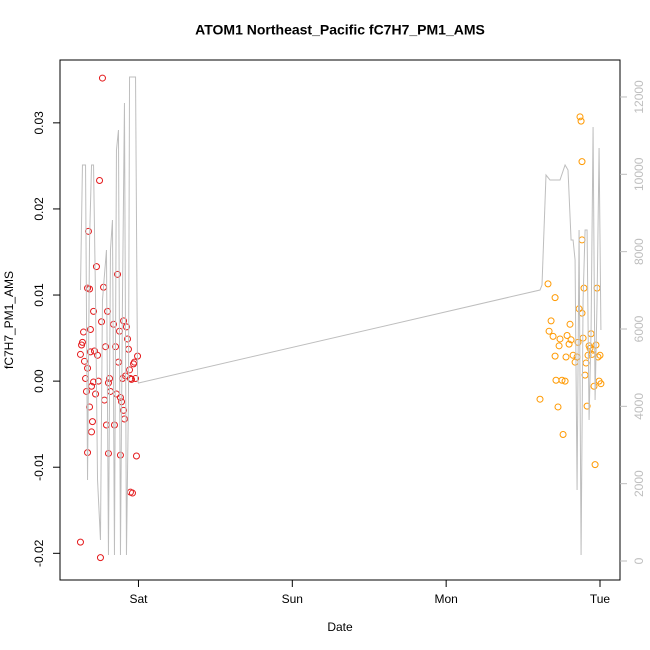 This screenshot has height=650, width=650. Describe the element at coordinates (39, 209) in the screenshot. I see `y-tick-label: 0.02` at that location.